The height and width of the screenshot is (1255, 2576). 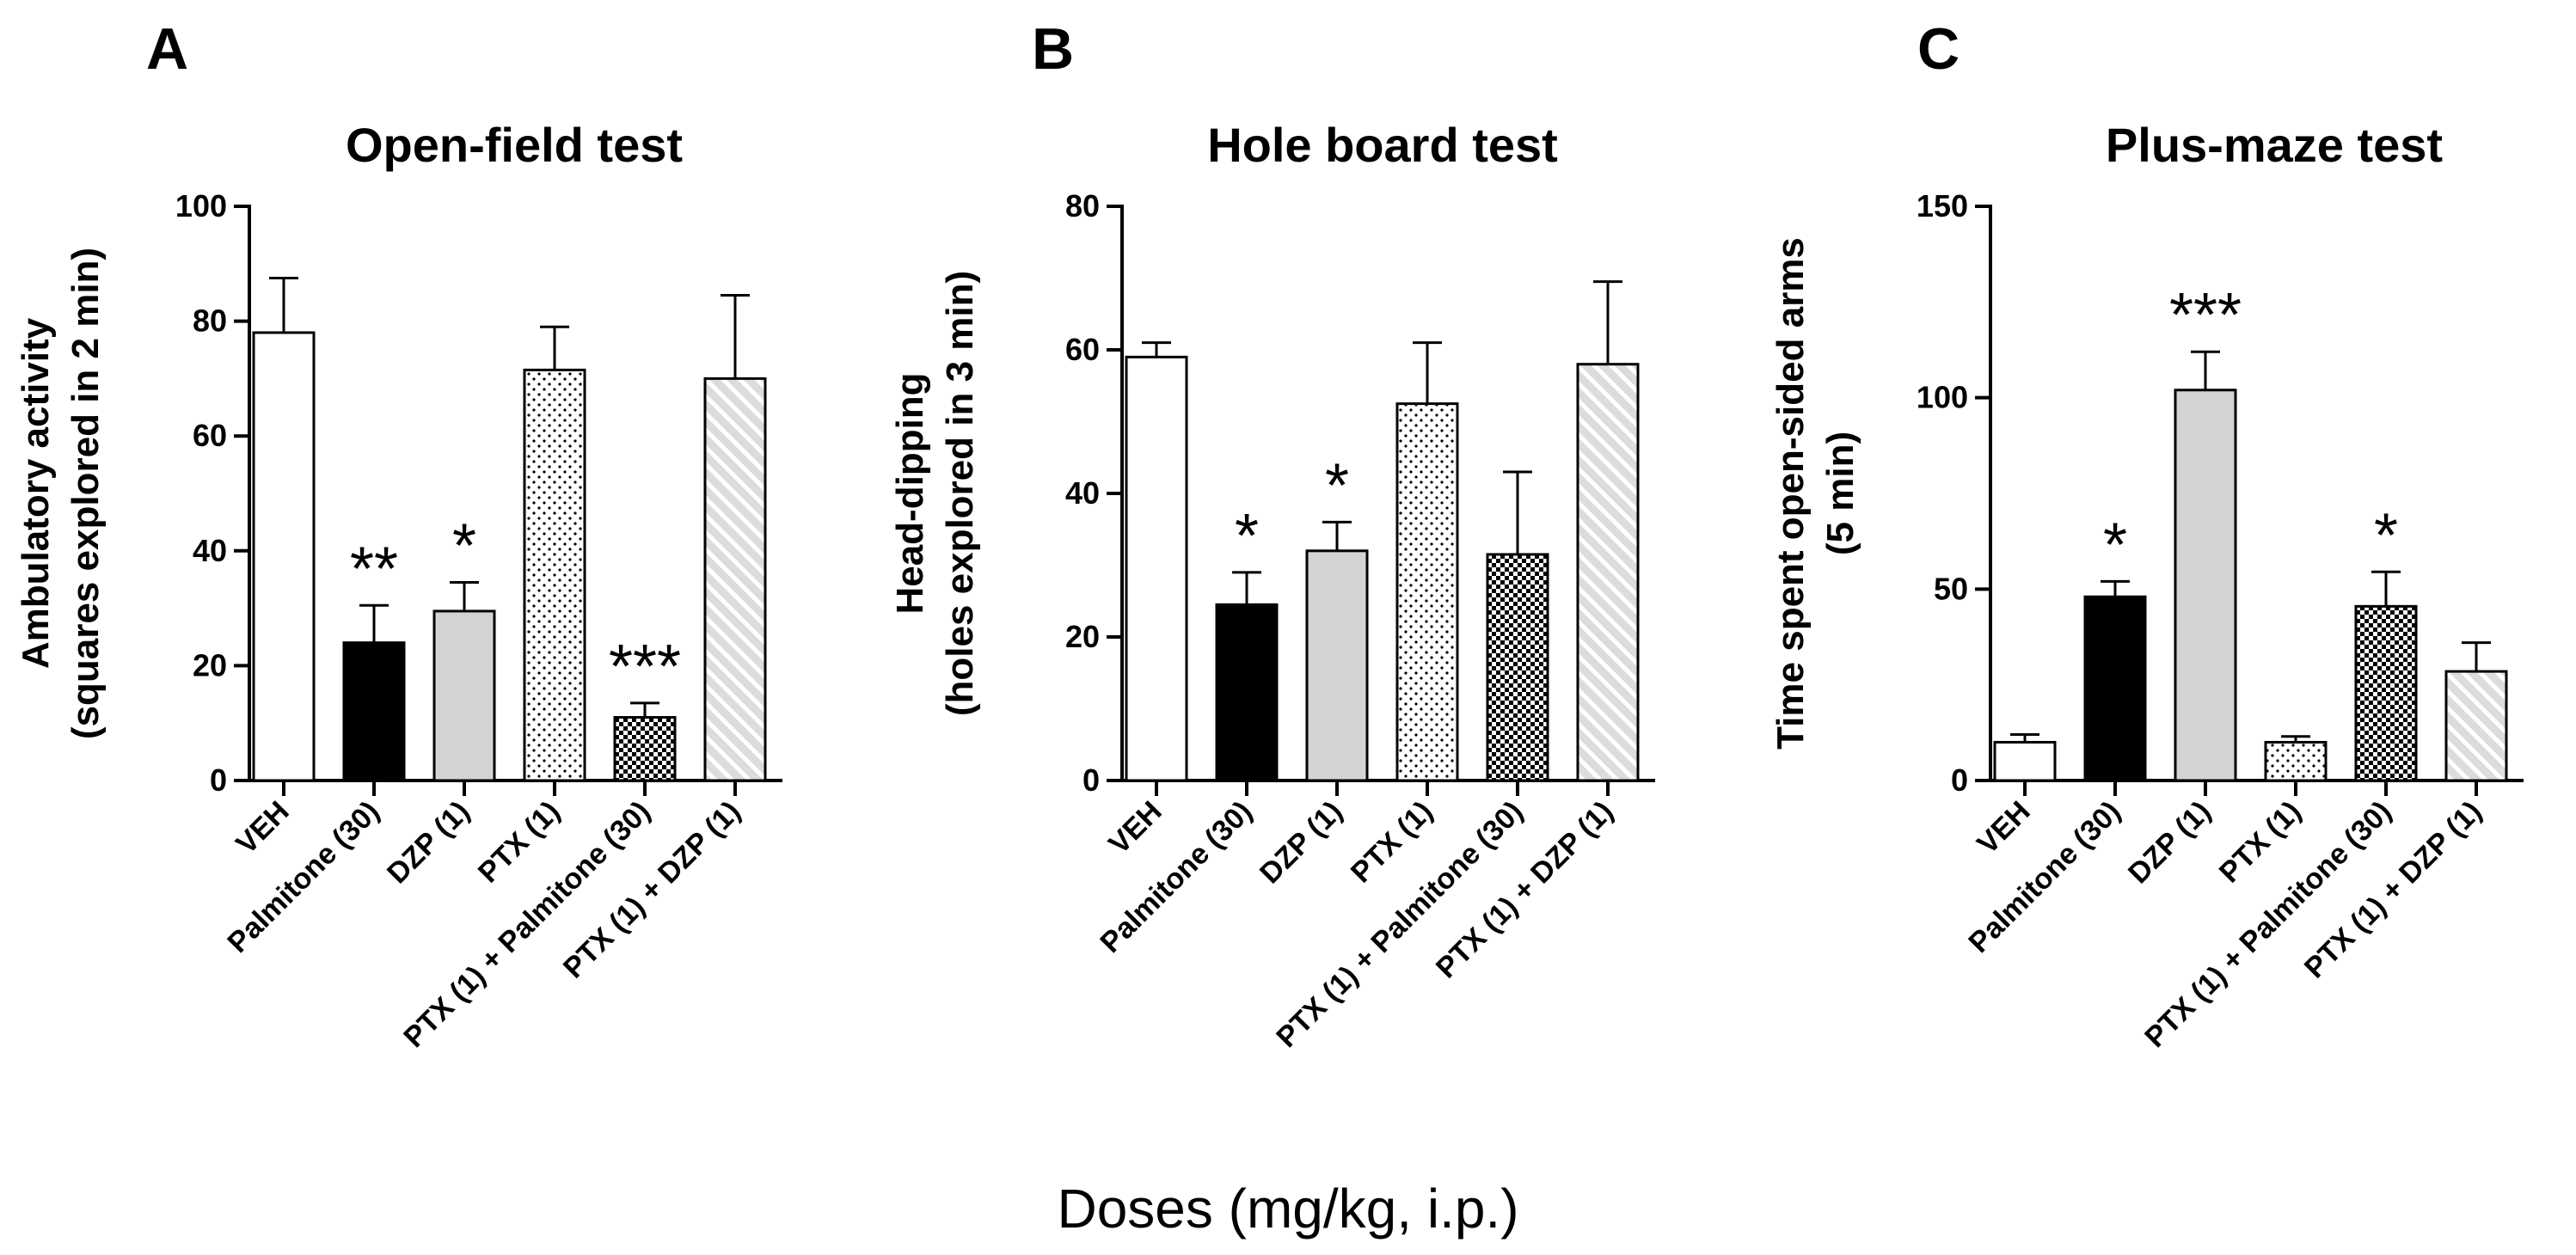 What do you see at coordinates (167, 49) in the screenshot?
I see `panel-letter: A` at bounding box center [167, 49].